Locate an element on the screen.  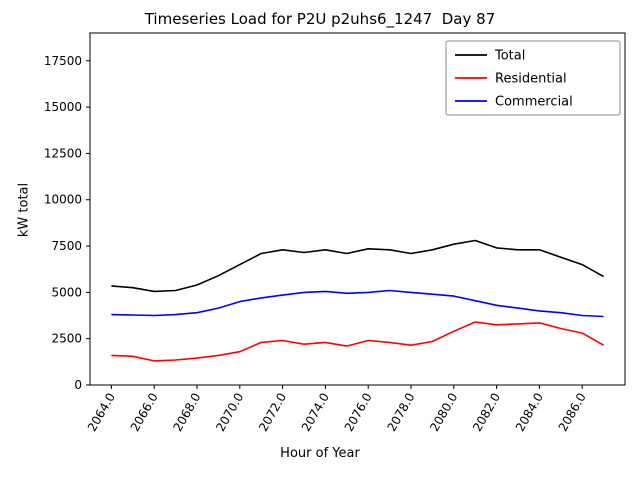
x-tick-label: 2086.0 is located at coordinates (572, 412).